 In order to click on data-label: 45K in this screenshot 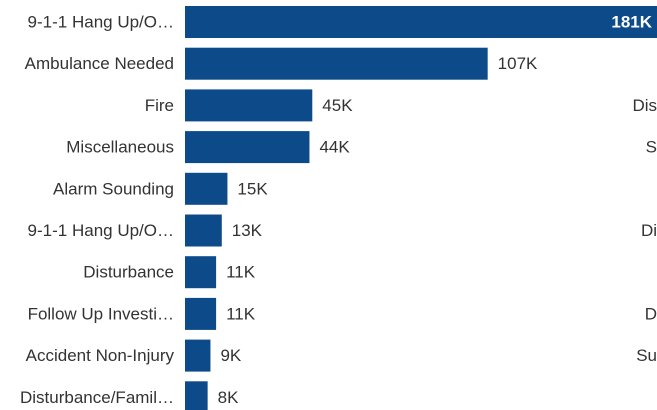, I will do `click(337, 105)`.